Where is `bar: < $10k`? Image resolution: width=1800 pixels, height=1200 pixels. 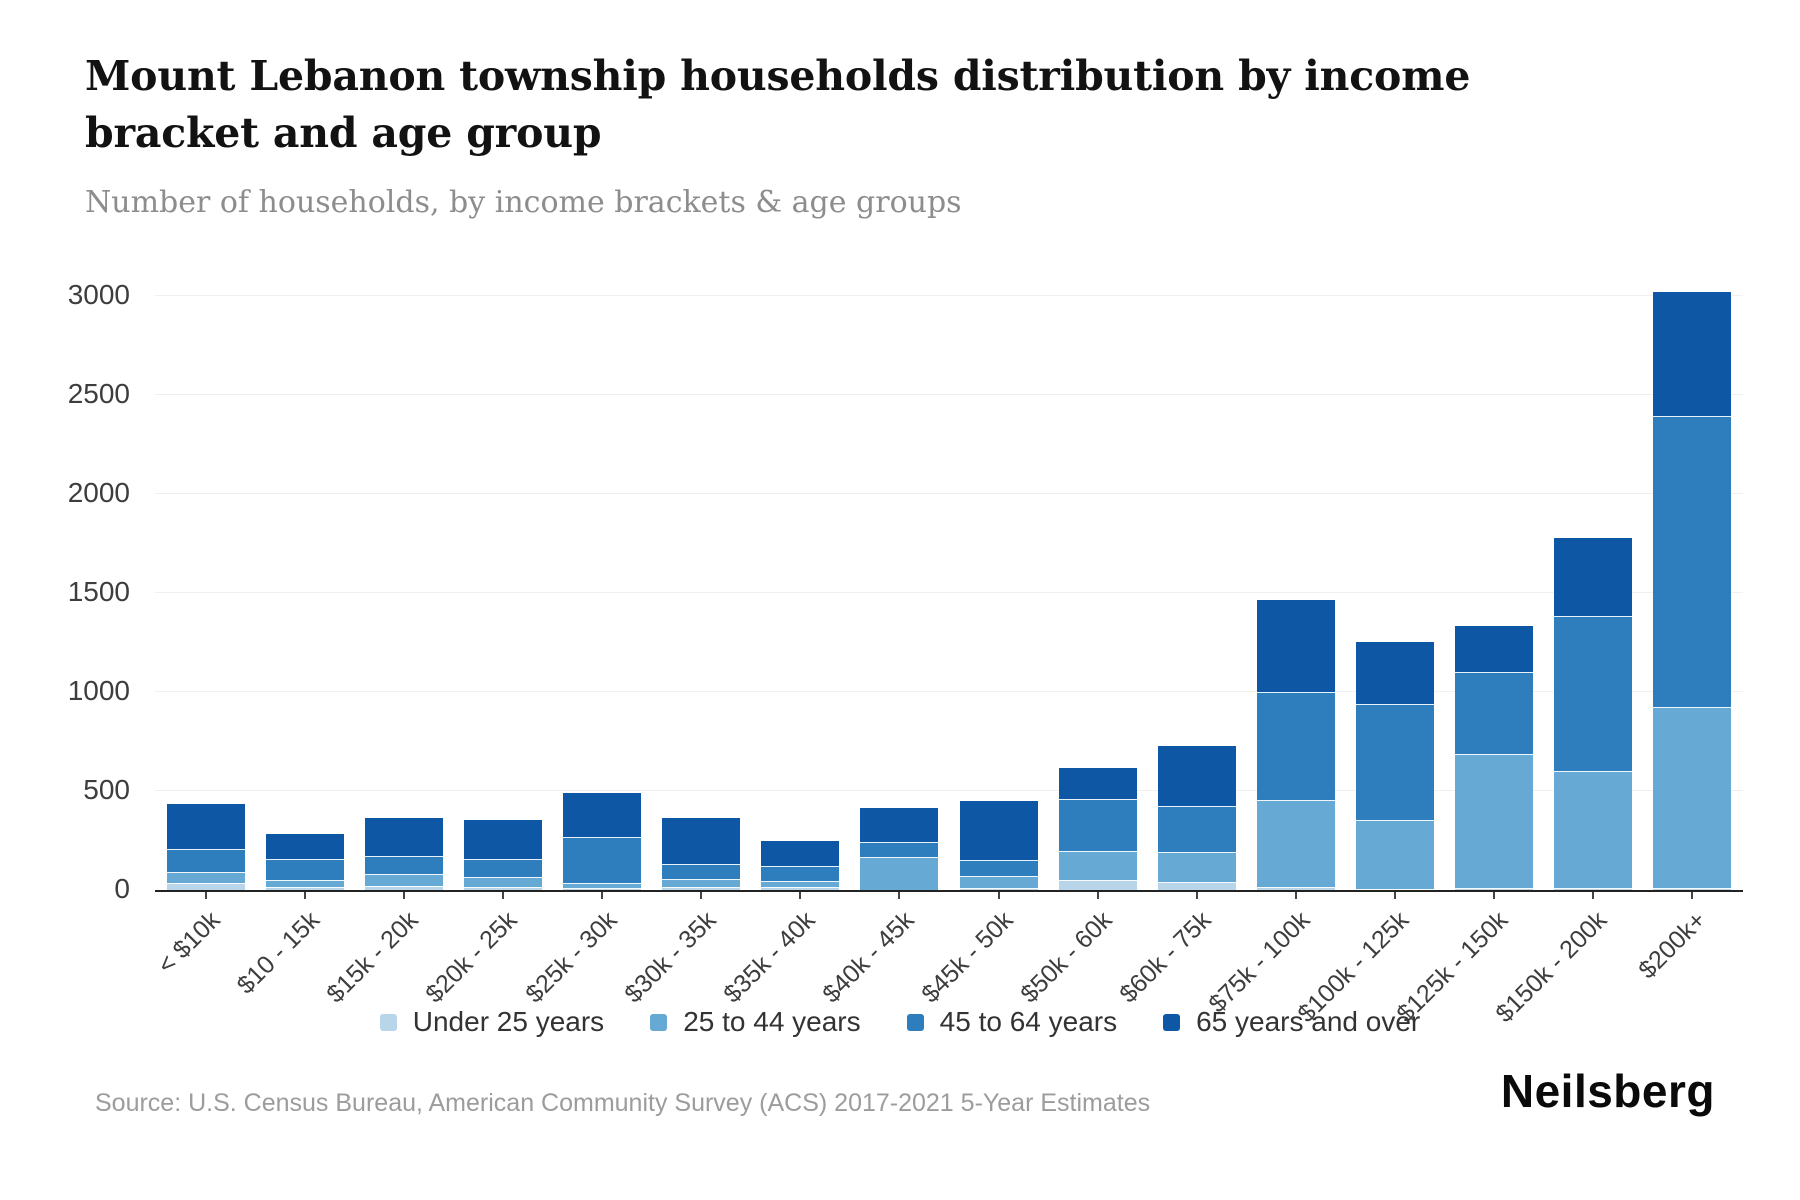 bar: < $10k is located at coordinates (198, 636).